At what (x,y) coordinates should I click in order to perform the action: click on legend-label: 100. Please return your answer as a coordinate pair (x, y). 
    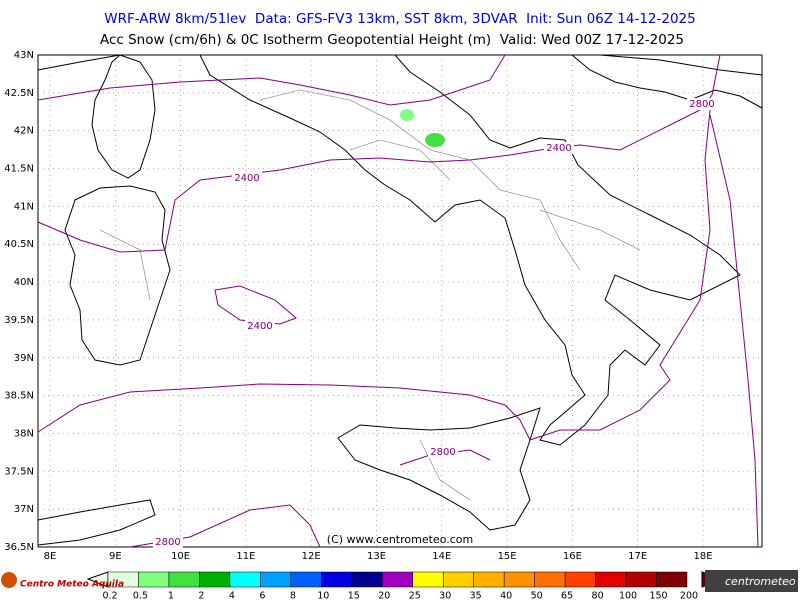
    Looking at the image, I should click on (628, 595).